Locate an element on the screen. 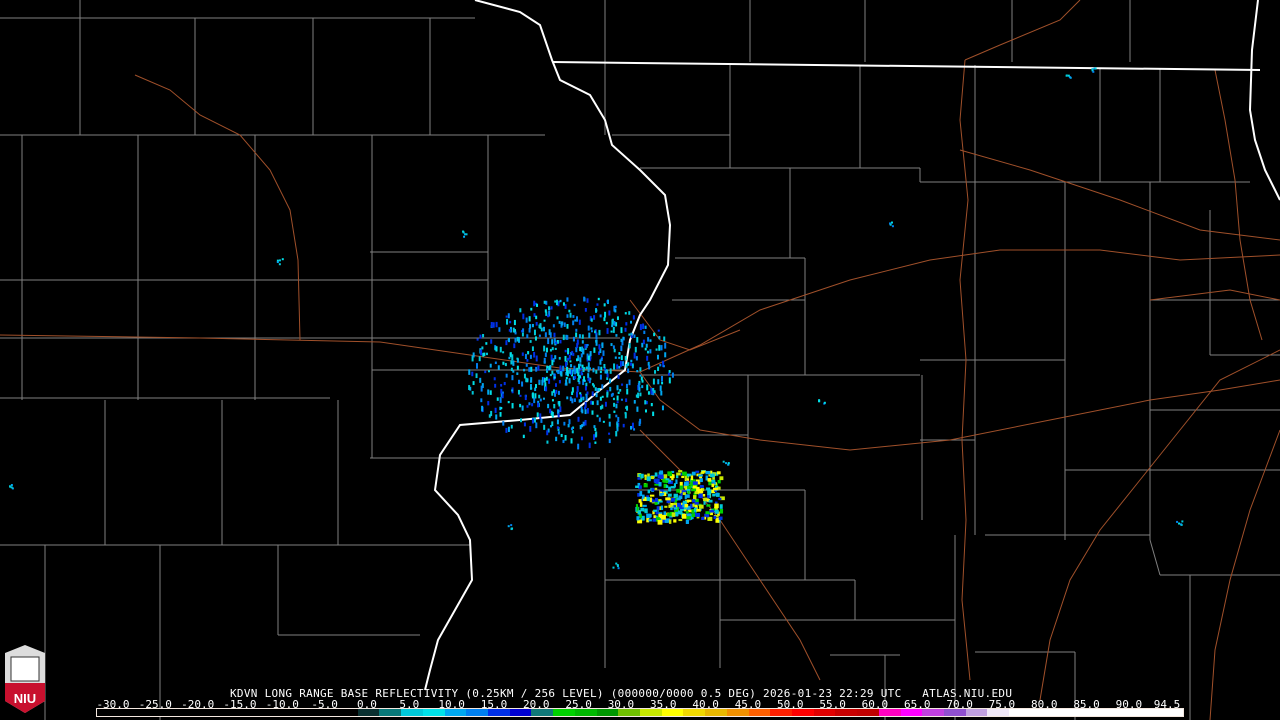 The height and width of the screenshot is (720, 1280). legend-label: 40.0 is located at coordinates (705, 704).